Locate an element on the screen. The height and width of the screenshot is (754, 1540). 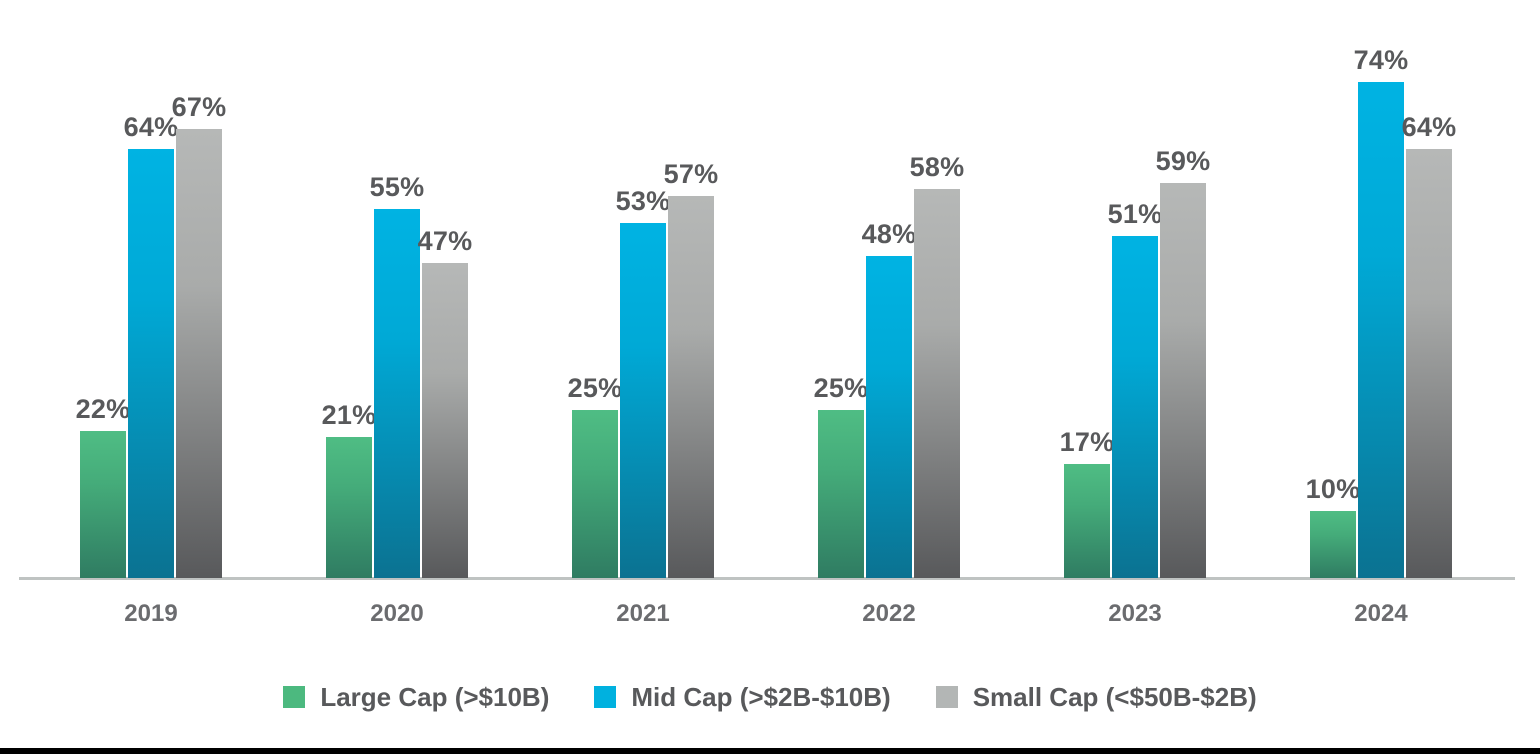
legend-label-large-cap: Large Cap (>$10B) is located at coordinates (435, 697).